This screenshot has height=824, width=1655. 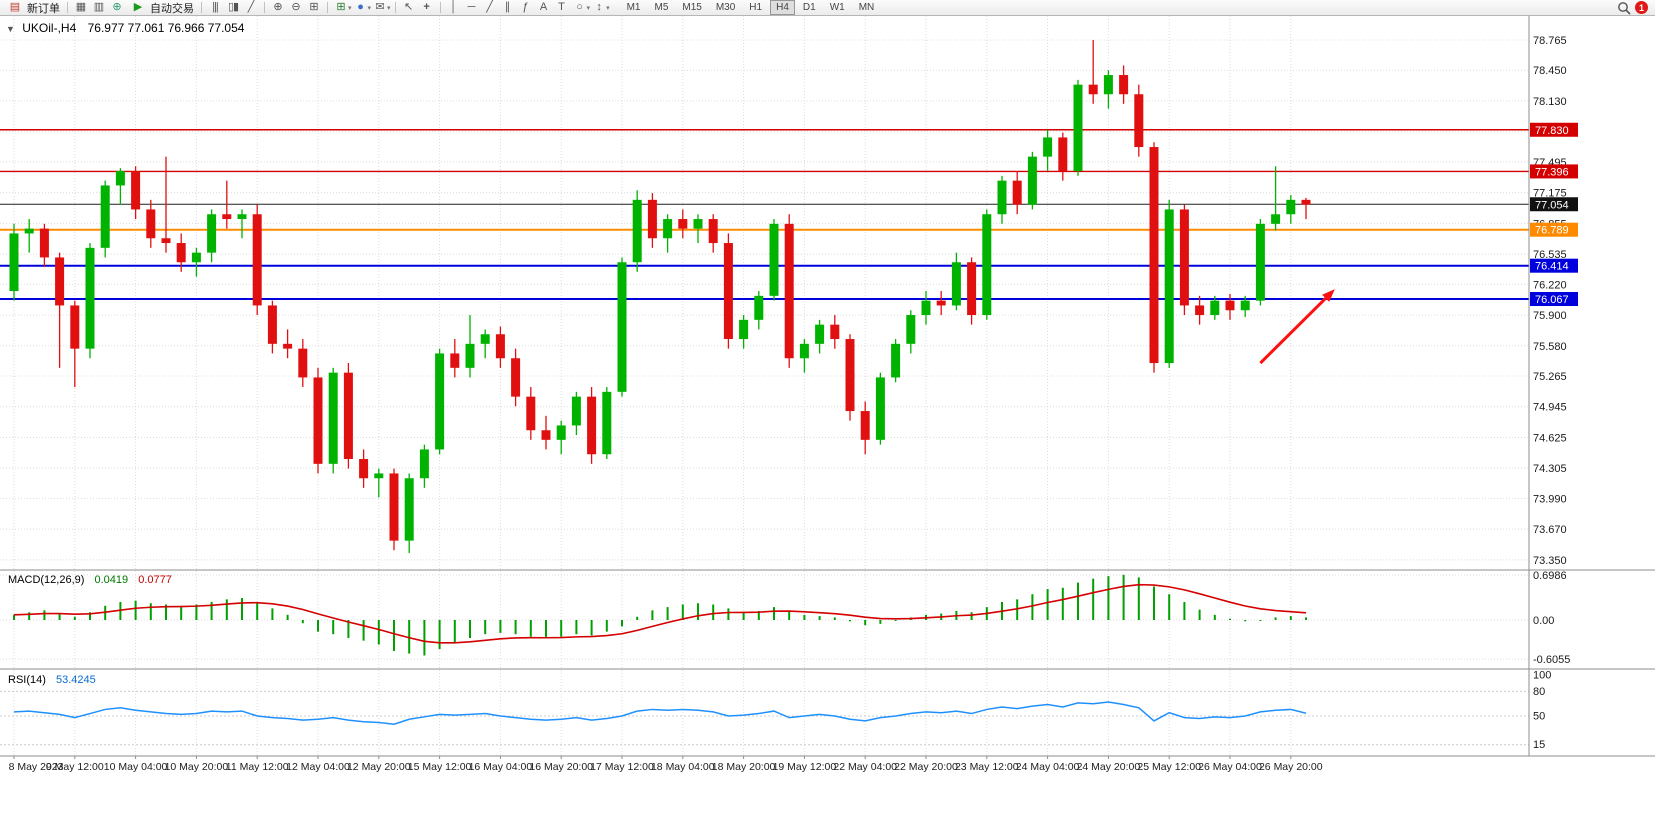 I want to click on horizontal-line-icon, so click(x=472, y=7).